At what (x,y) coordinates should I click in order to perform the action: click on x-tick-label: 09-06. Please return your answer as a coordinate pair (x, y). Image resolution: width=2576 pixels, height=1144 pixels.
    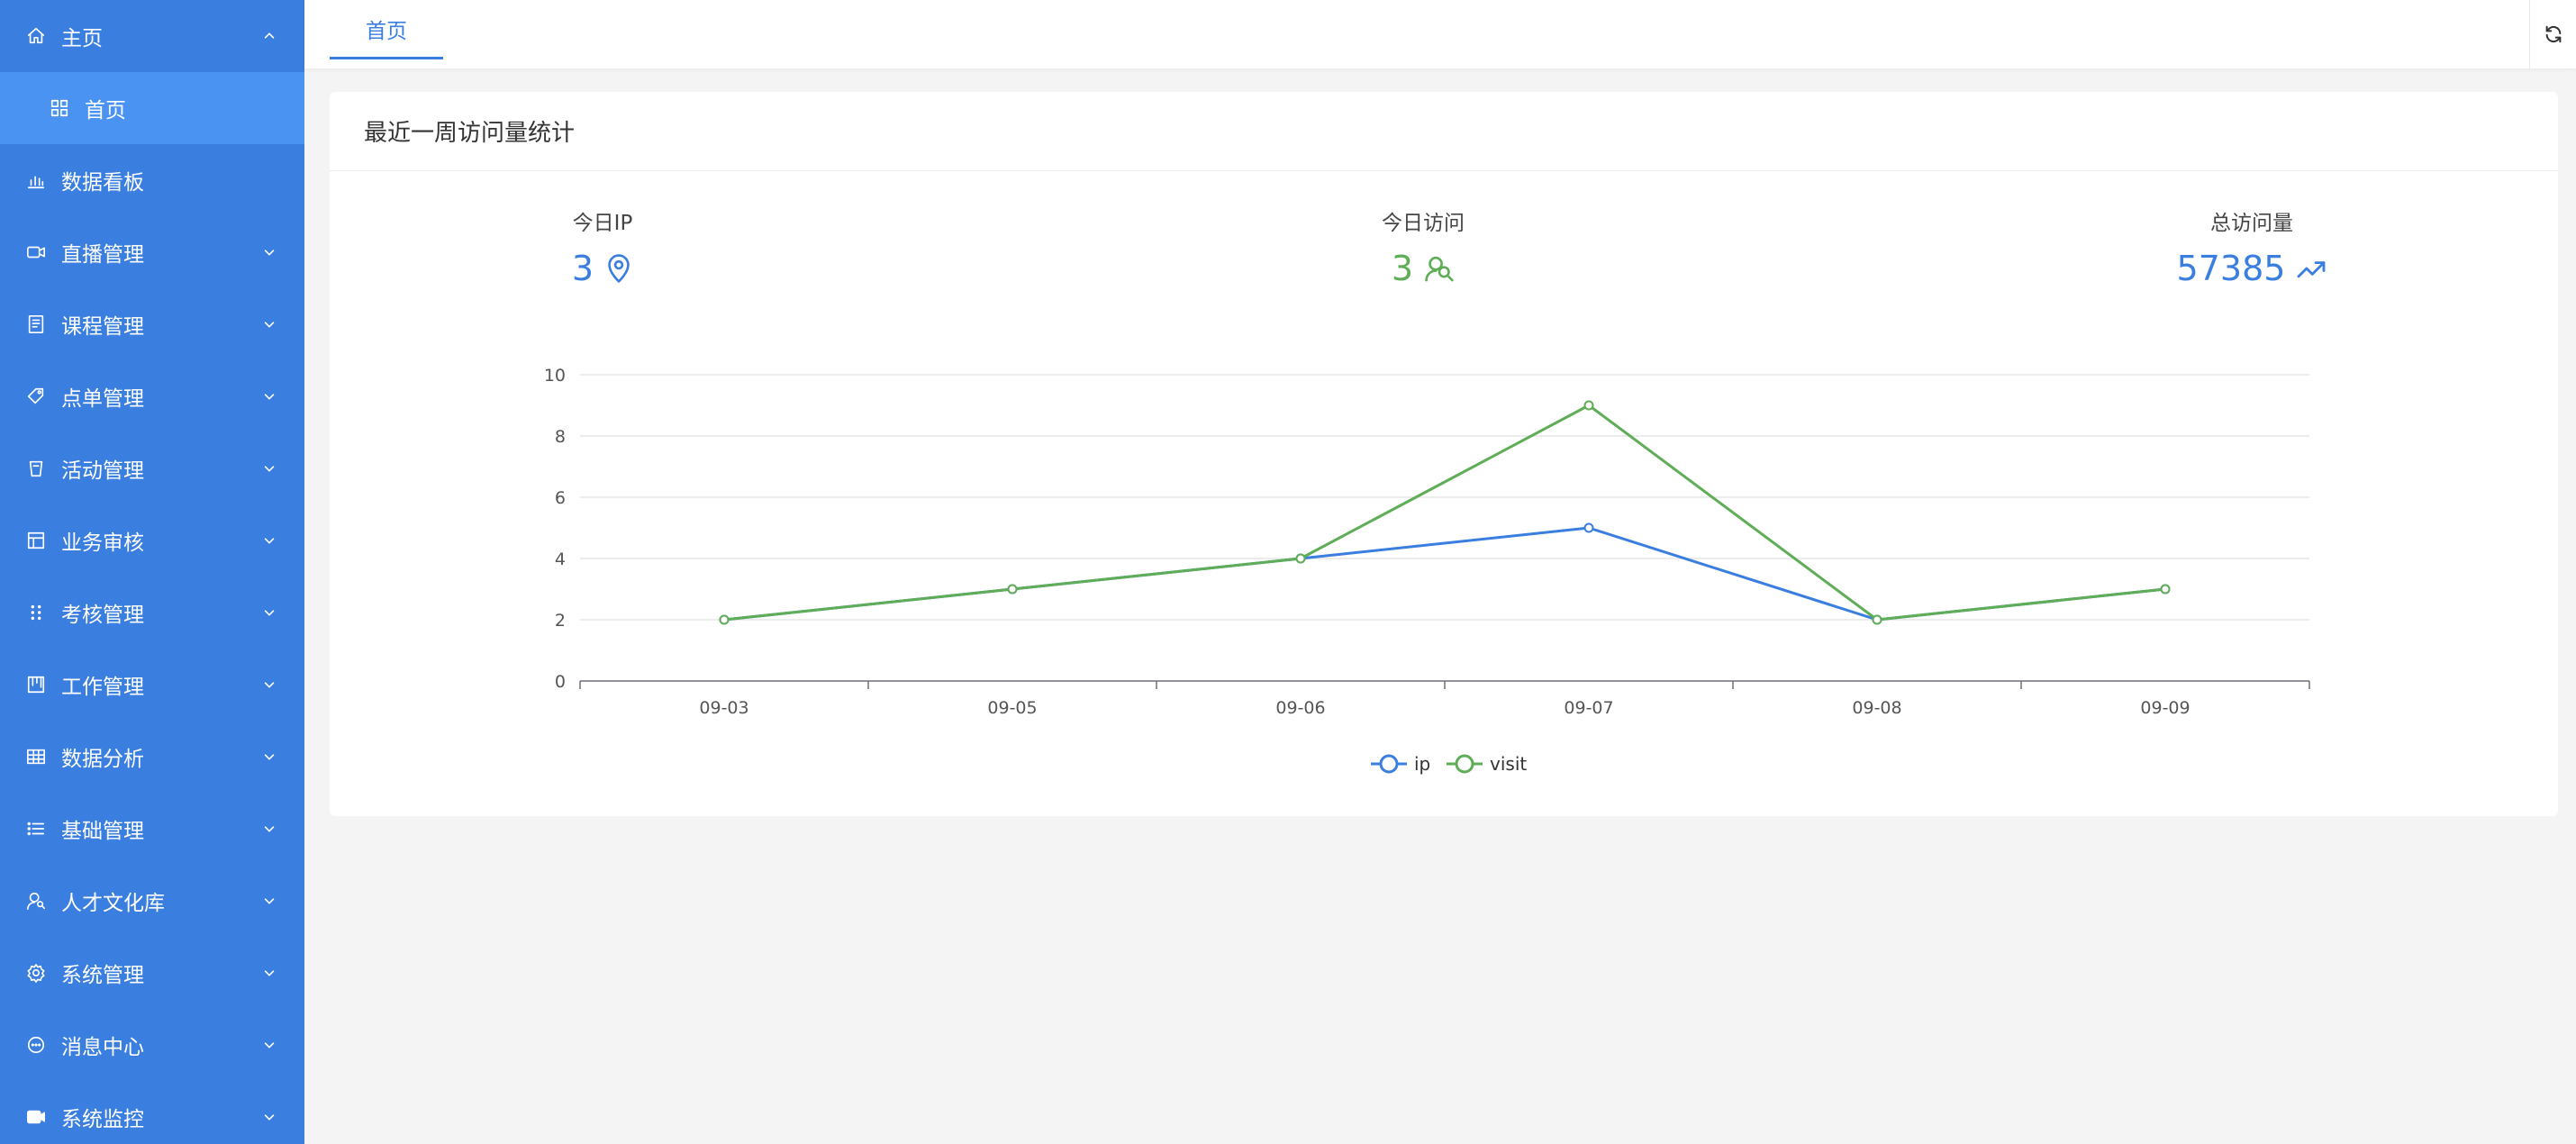
    Looking at the image, I should click on (1300, 708).